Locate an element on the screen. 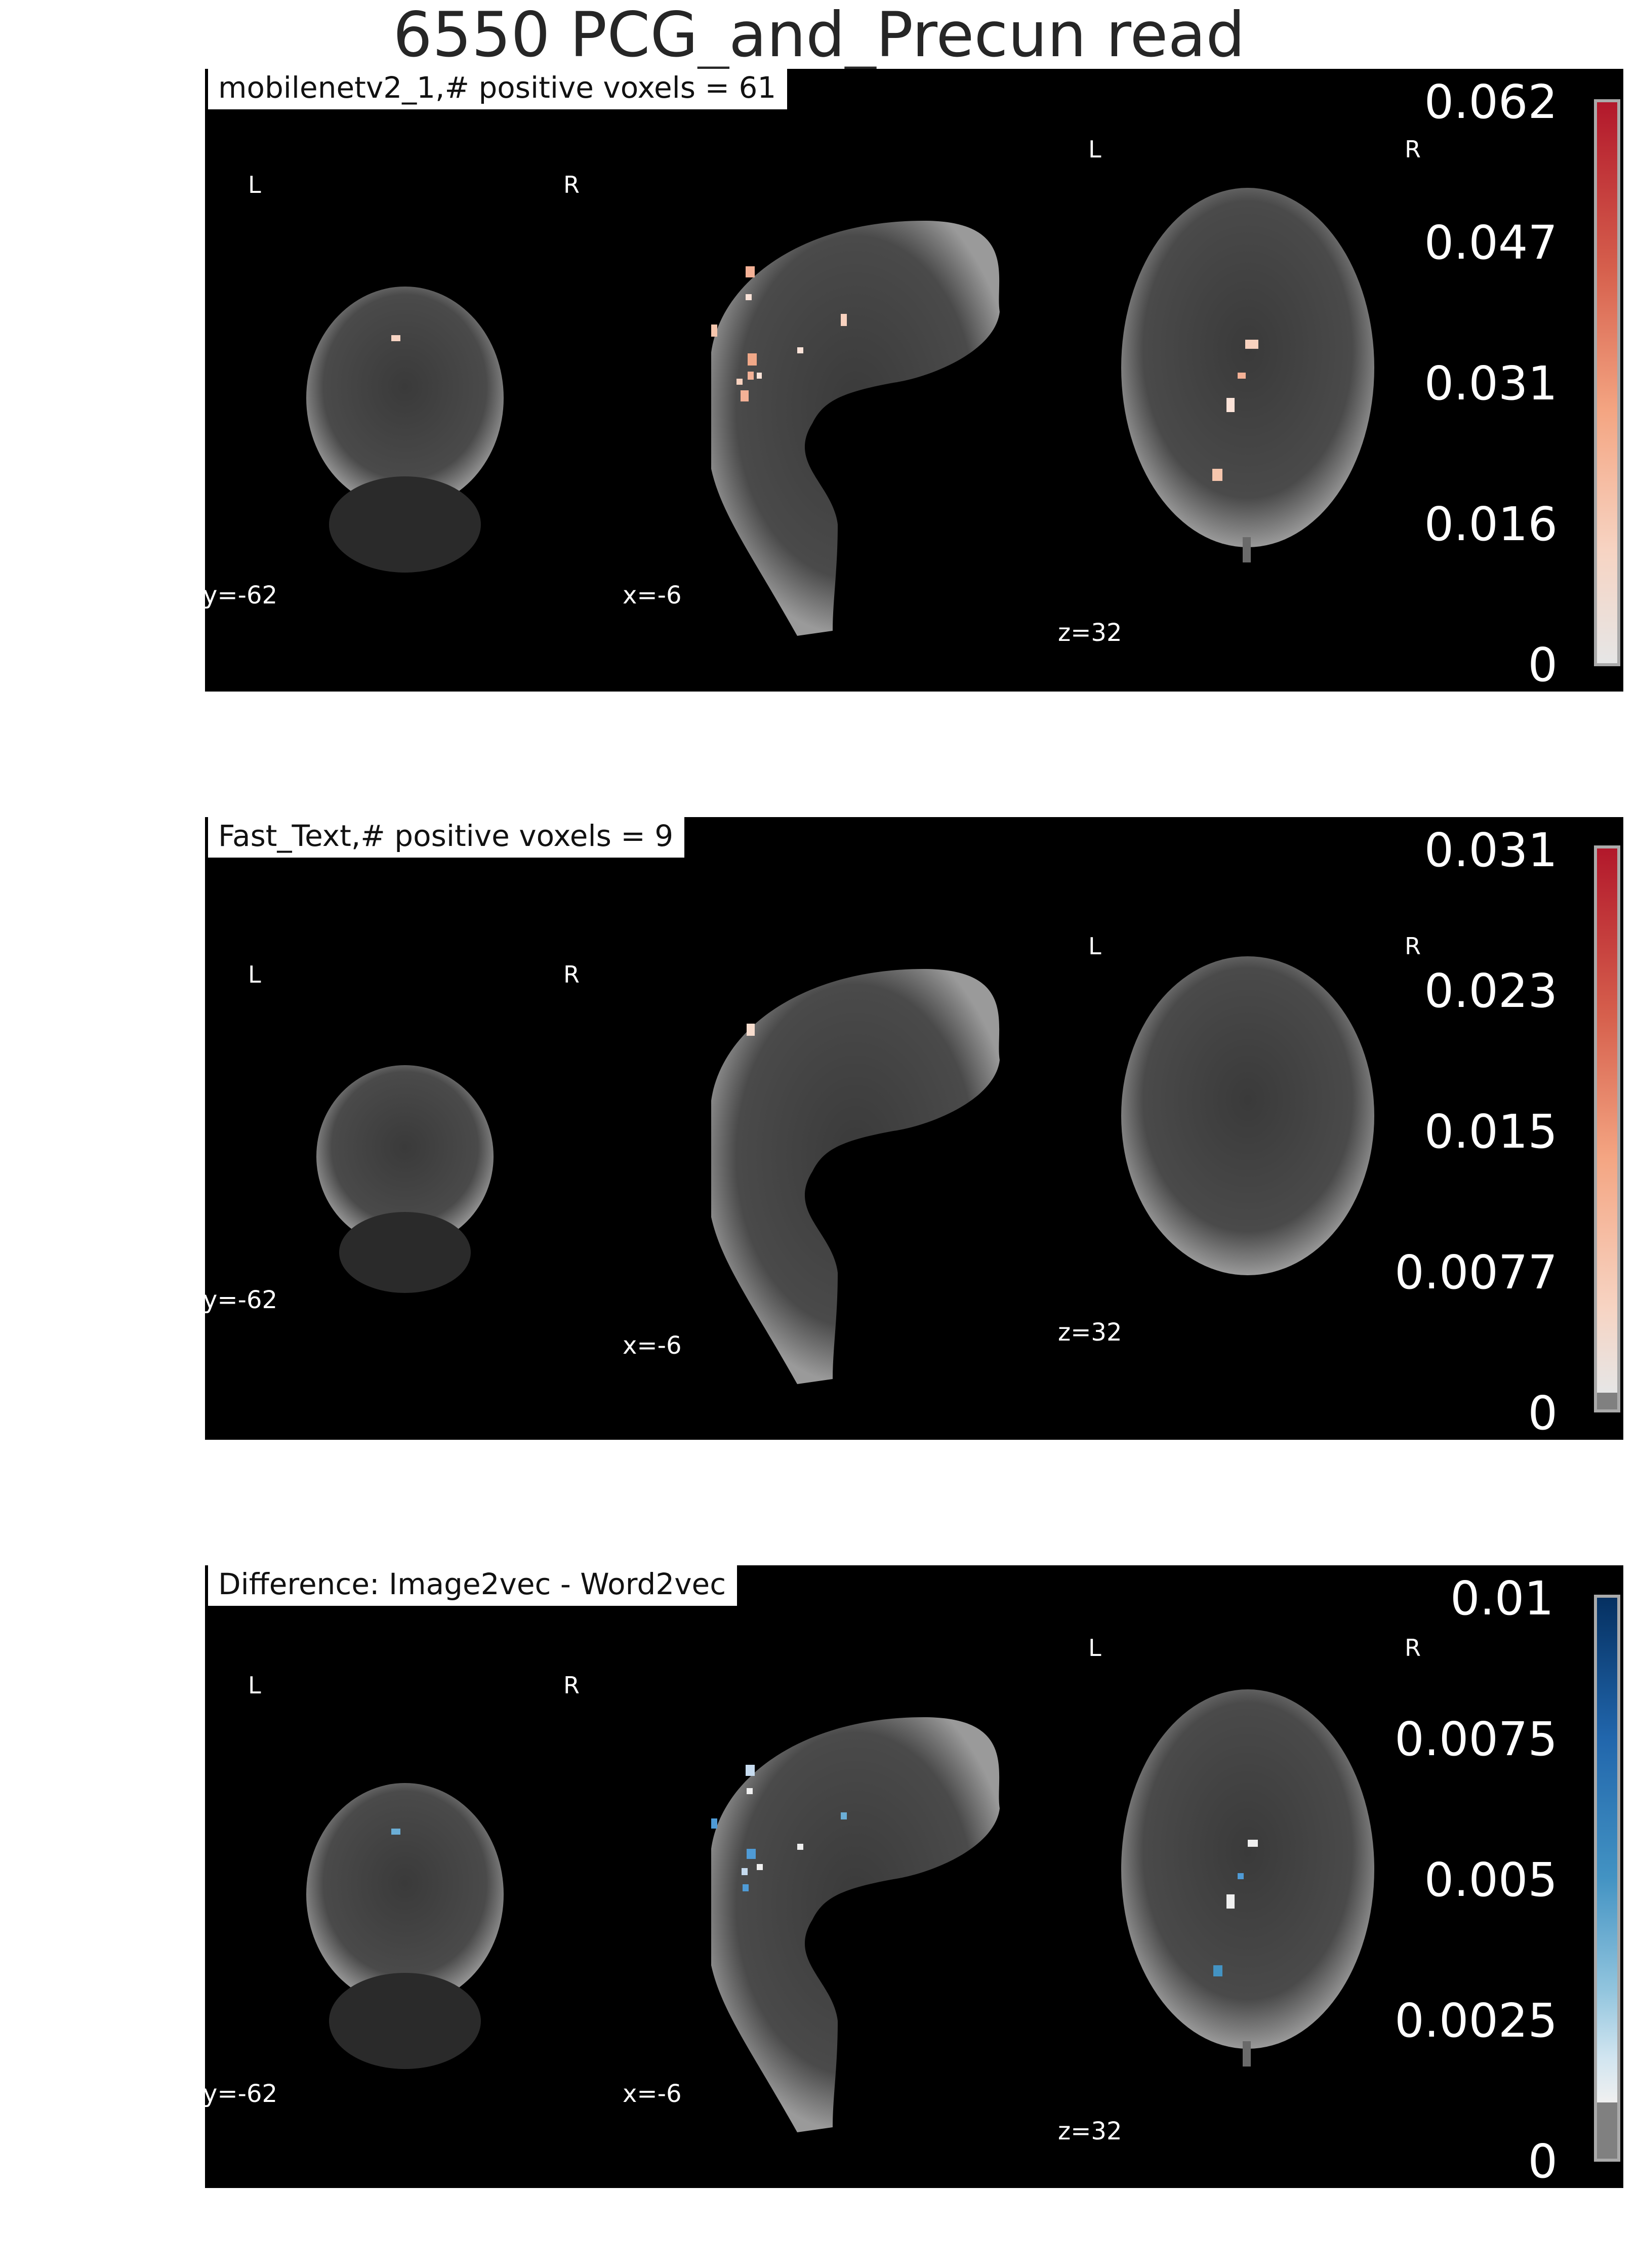  colorbar-tick: 0.047 is located at coordinates (1491, 243).